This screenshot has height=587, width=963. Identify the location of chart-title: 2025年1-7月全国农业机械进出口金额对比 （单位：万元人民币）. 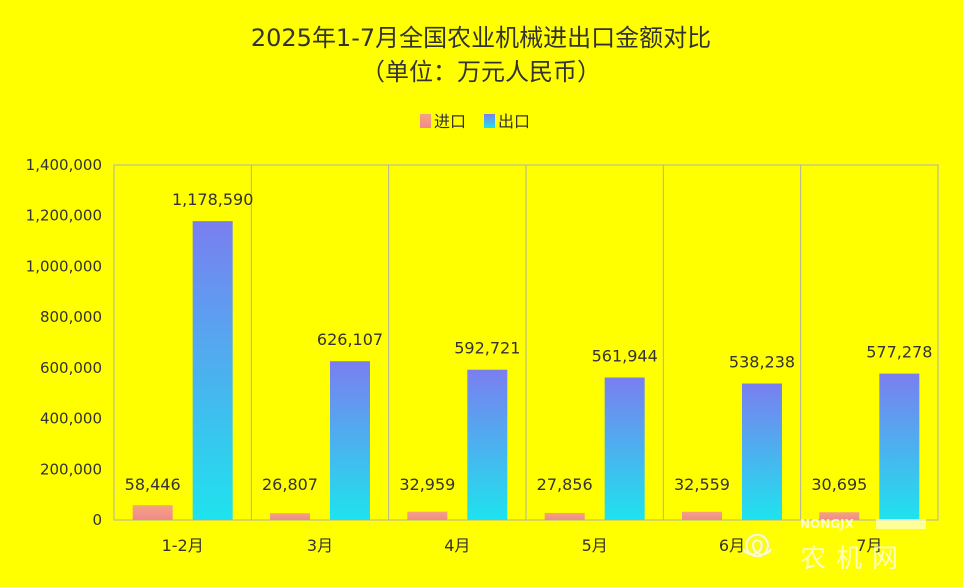
(481, 55).